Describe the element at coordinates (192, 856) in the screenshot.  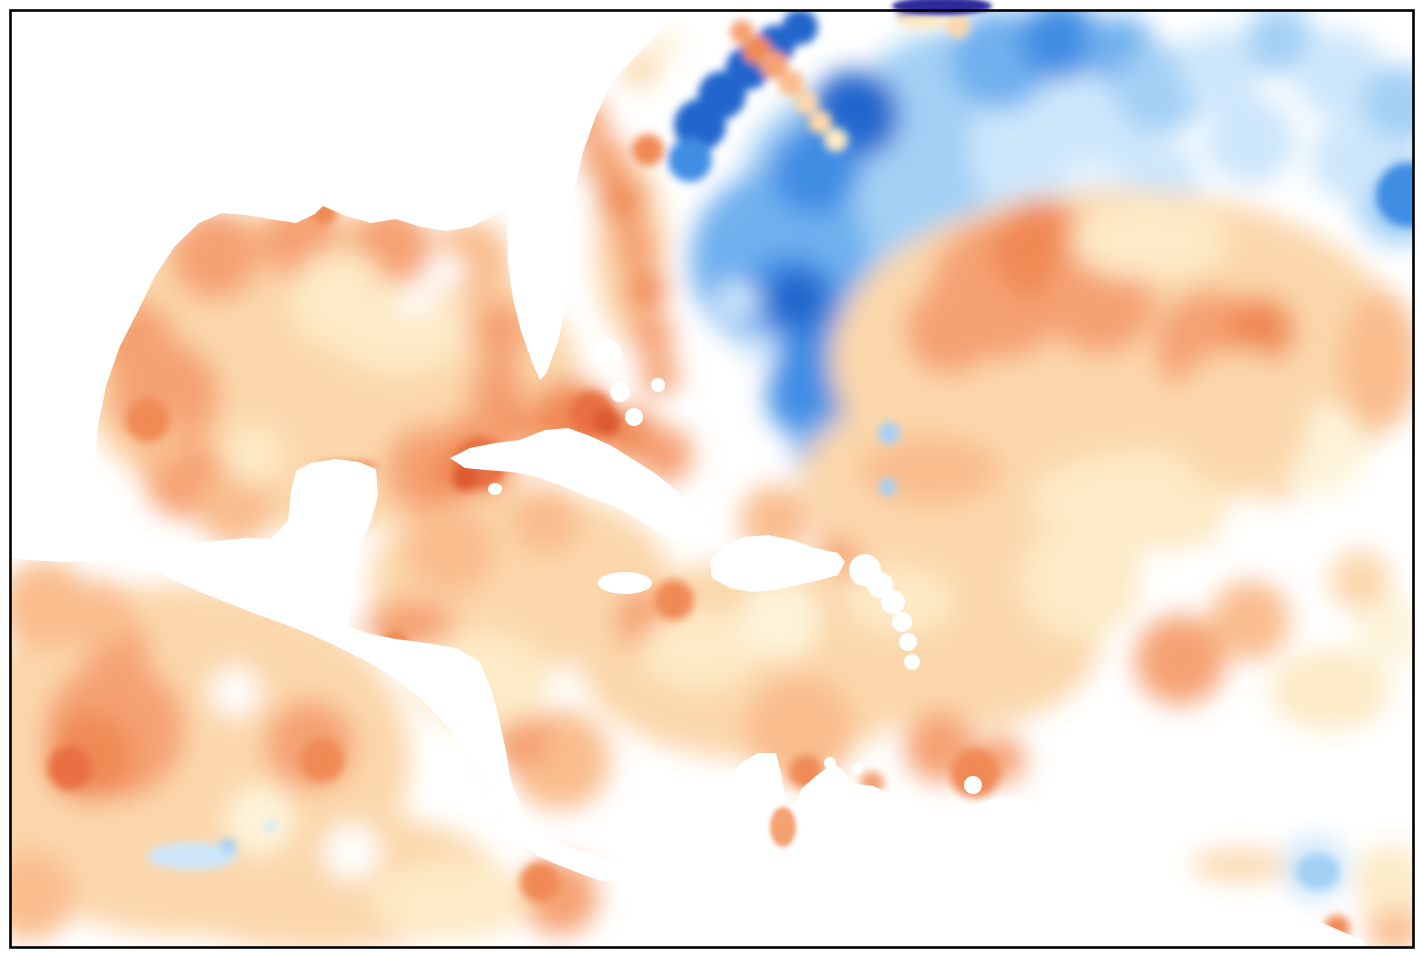
I see `pacific-cold-strip` at that location.